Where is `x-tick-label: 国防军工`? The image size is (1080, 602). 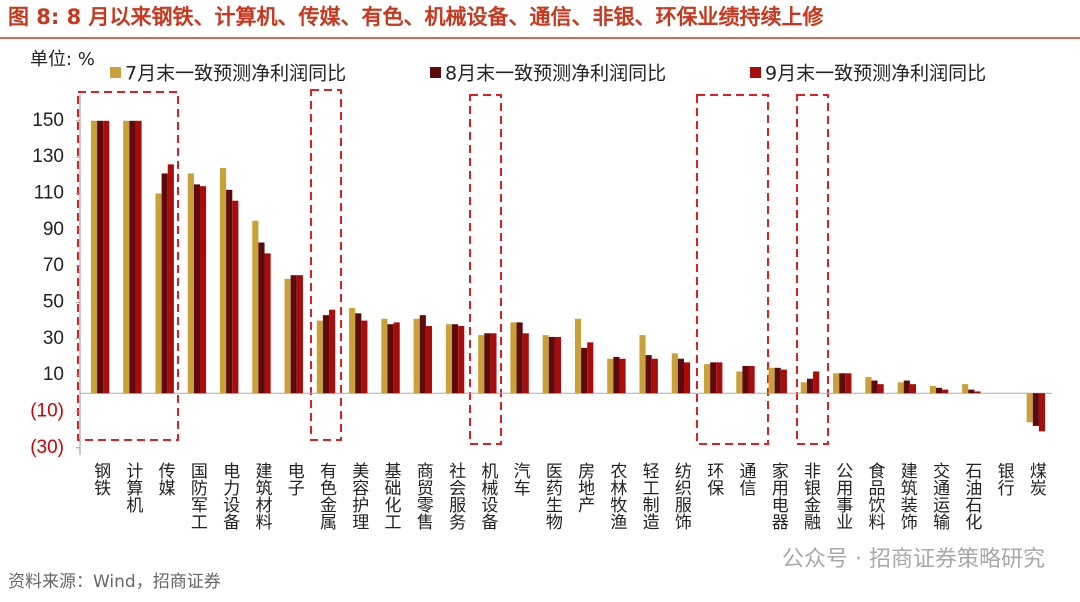
x-tick-label: 国防军工 is located at coordinates (197, 496).